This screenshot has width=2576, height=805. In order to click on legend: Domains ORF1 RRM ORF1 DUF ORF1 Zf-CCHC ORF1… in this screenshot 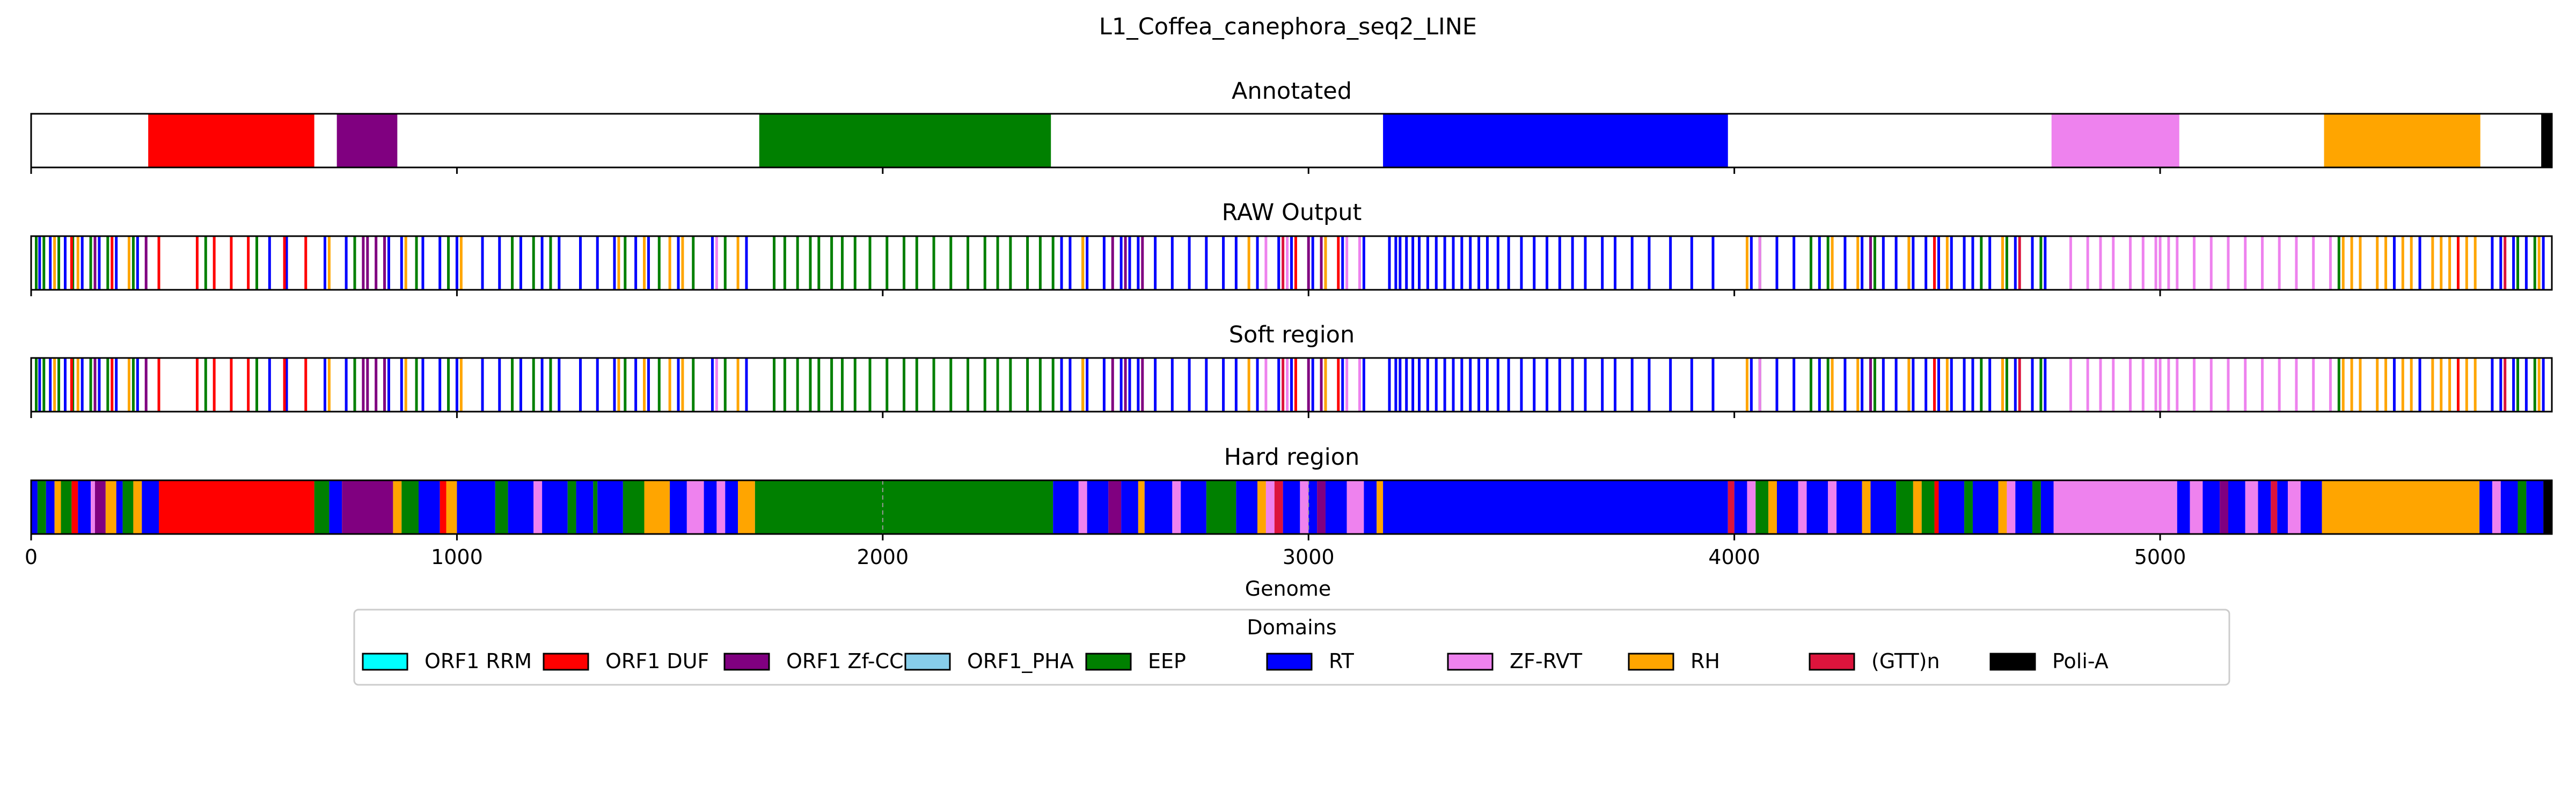, I will do `click(1291, 647)`.